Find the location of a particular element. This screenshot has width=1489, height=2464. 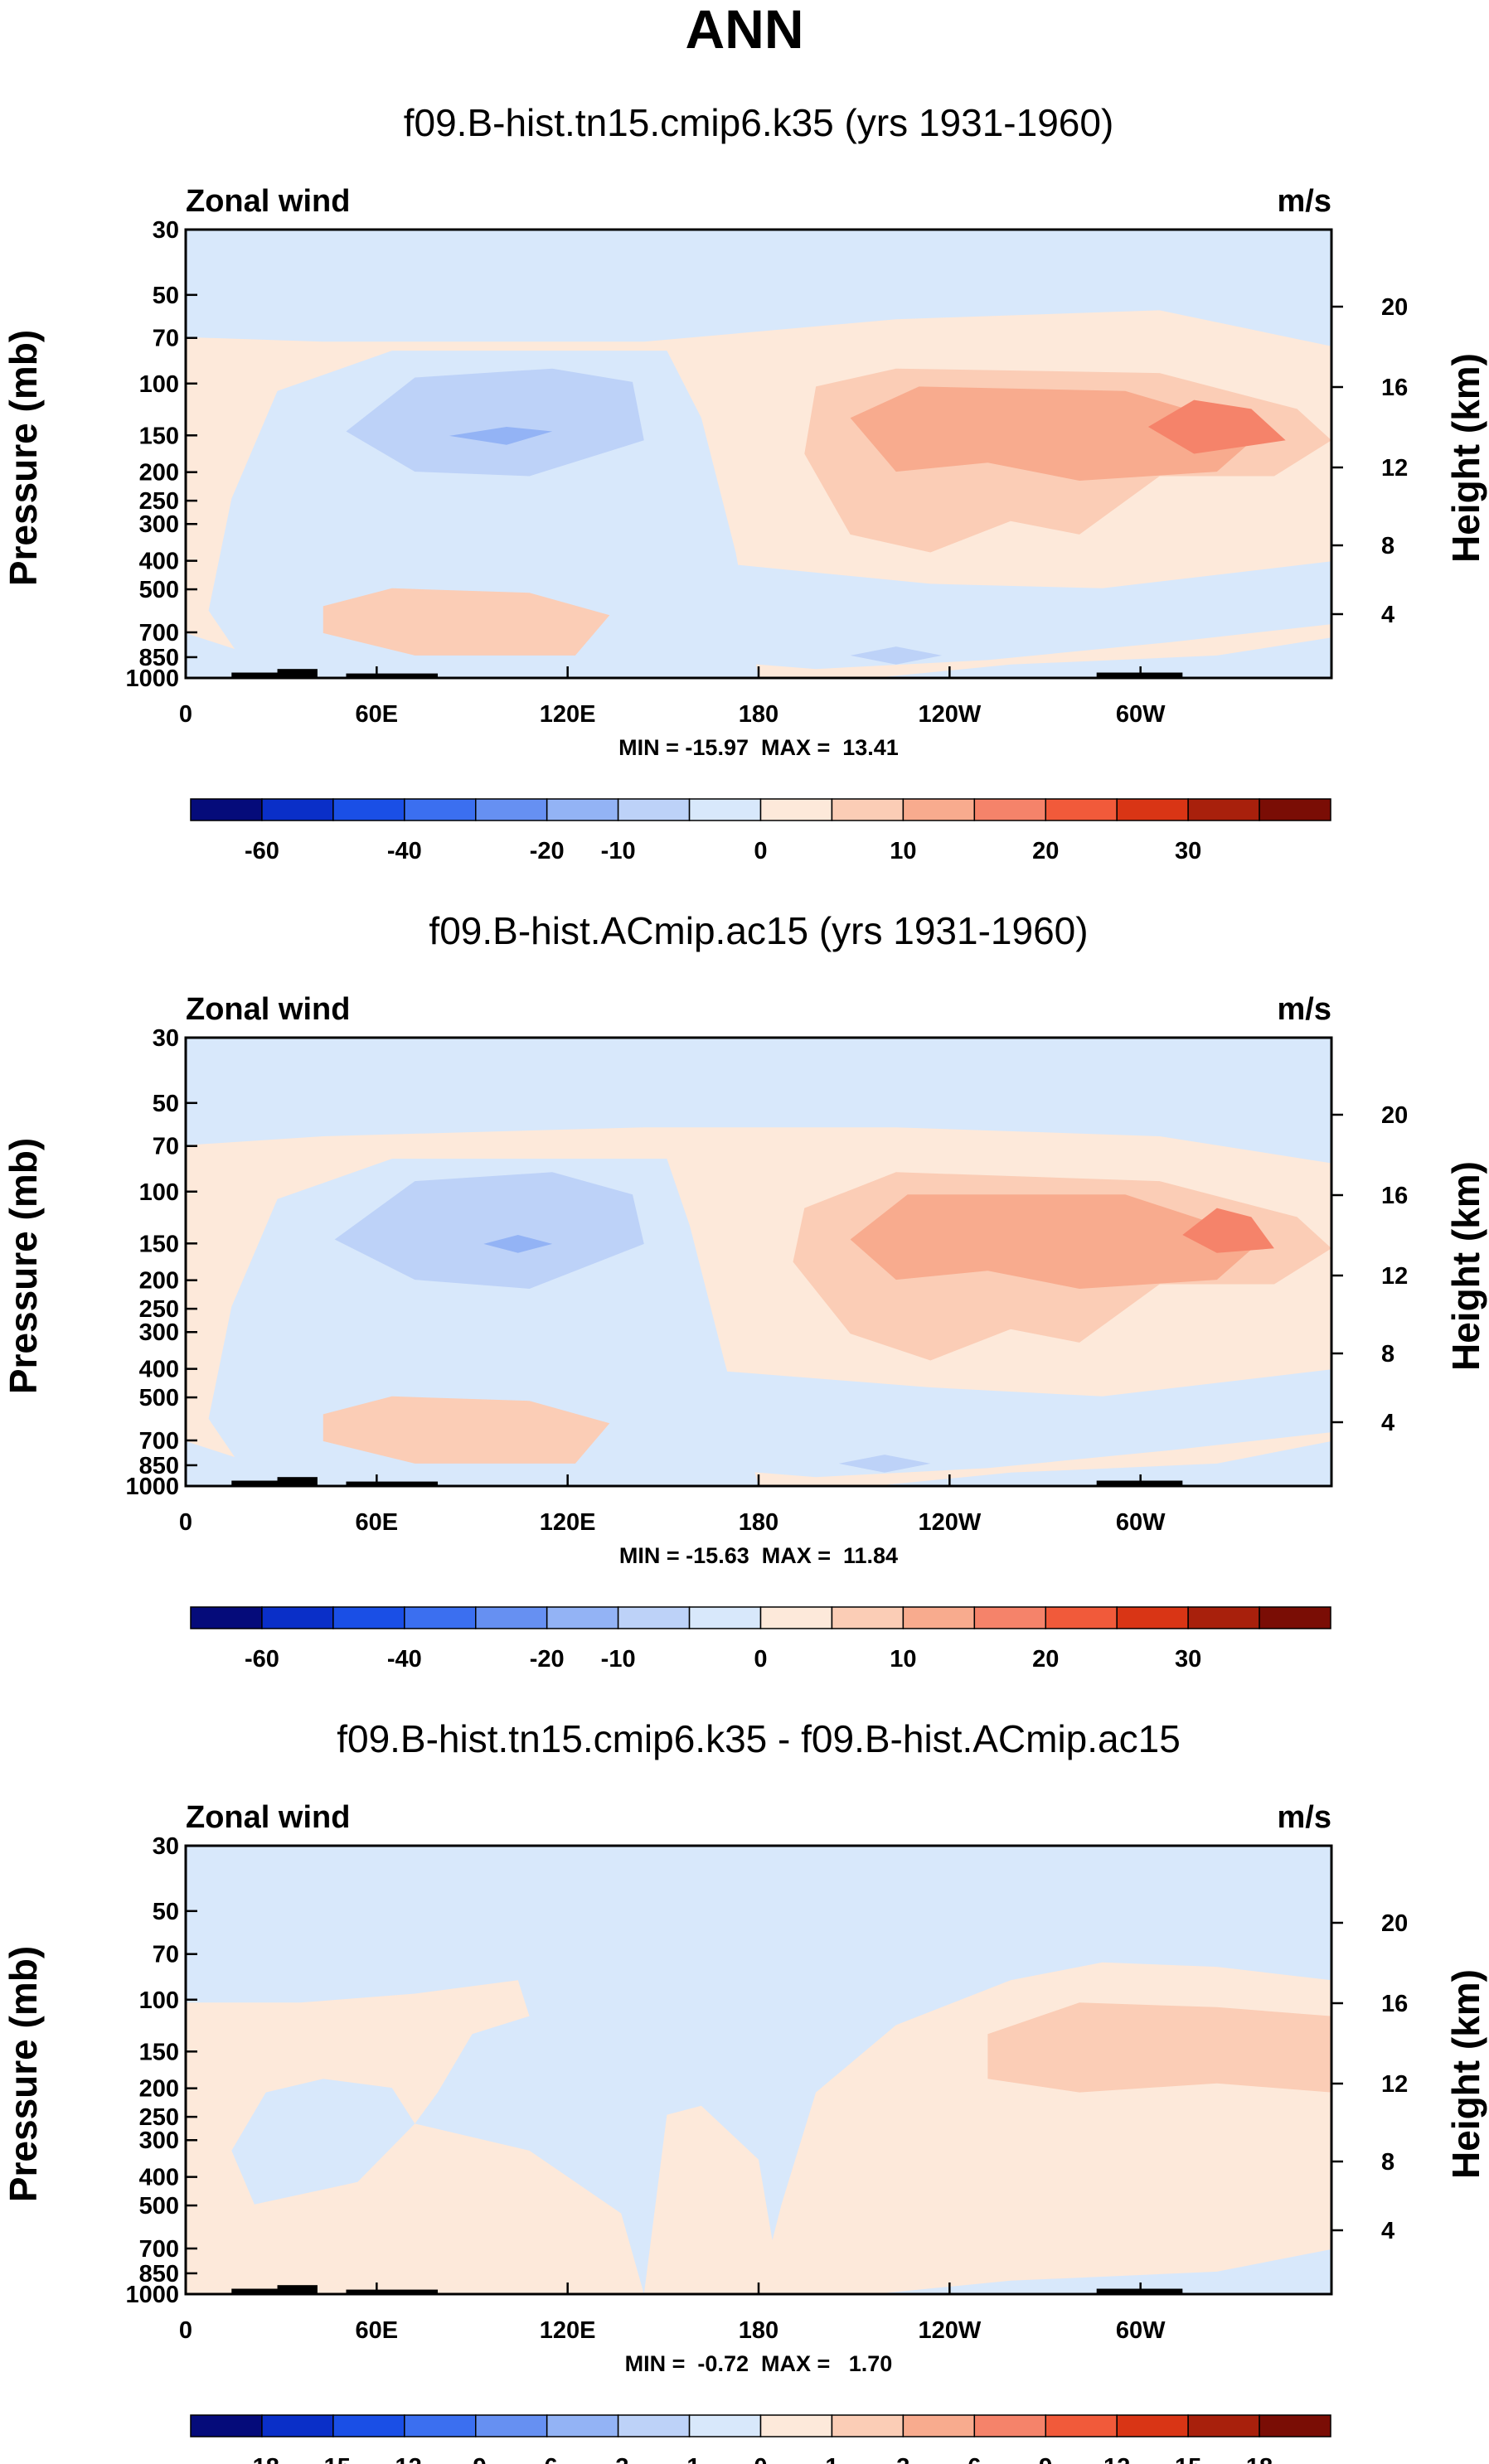

min-max-label: MIN = -15.63 MAX = 11.84 is located at coordinates (759, 1555).